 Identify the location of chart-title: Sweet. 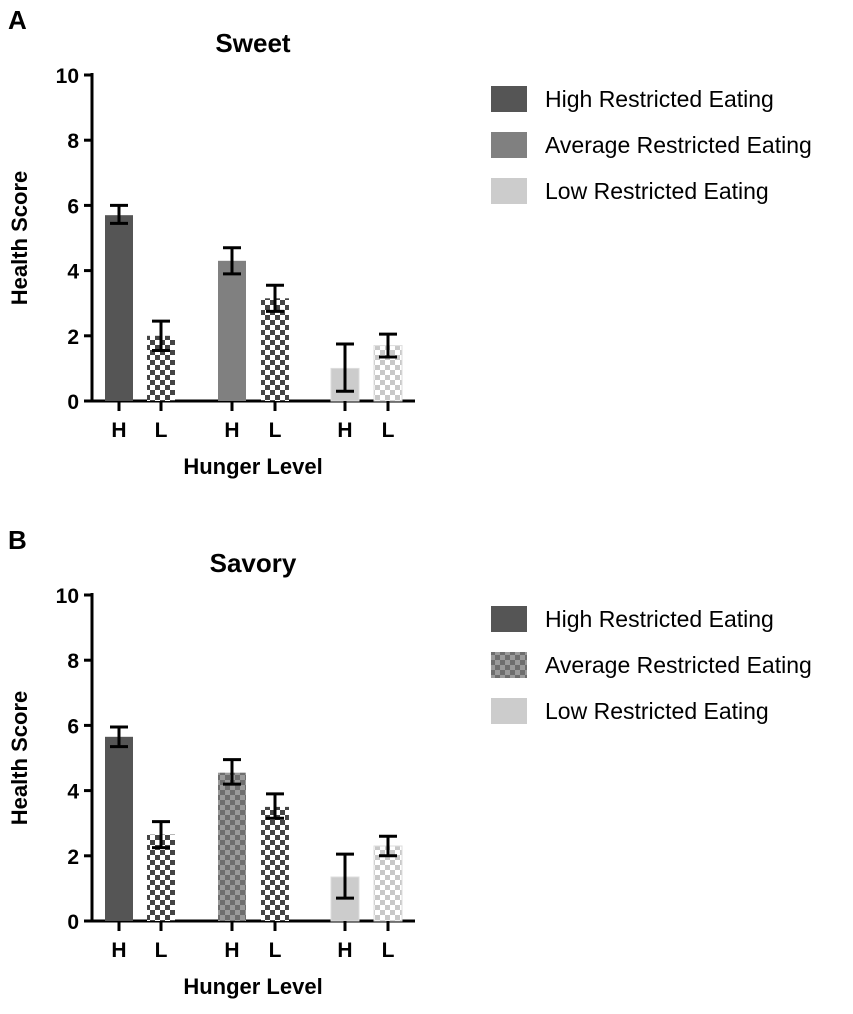
(252, 43).